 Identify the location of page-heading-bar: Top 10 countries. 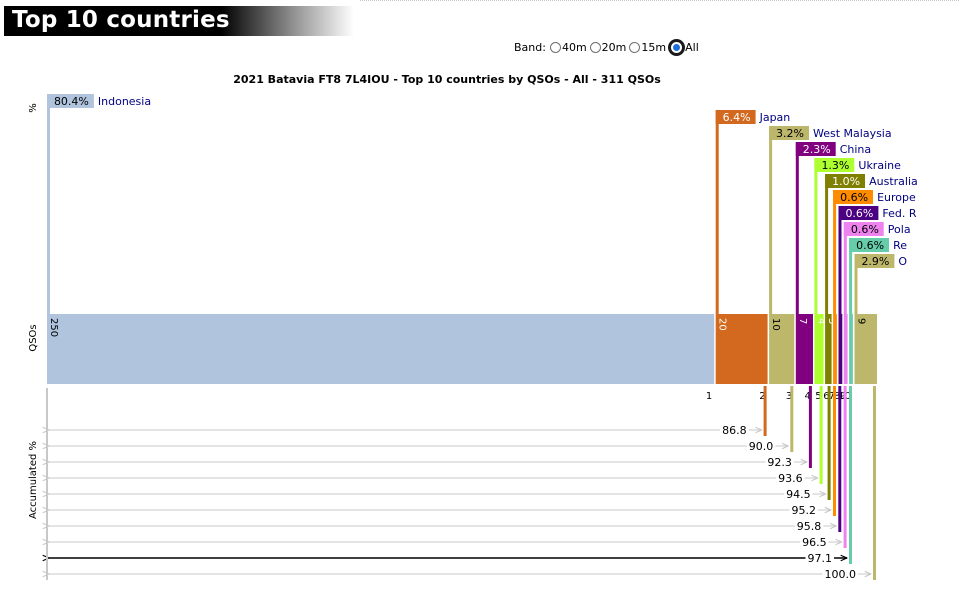
(179, 21).